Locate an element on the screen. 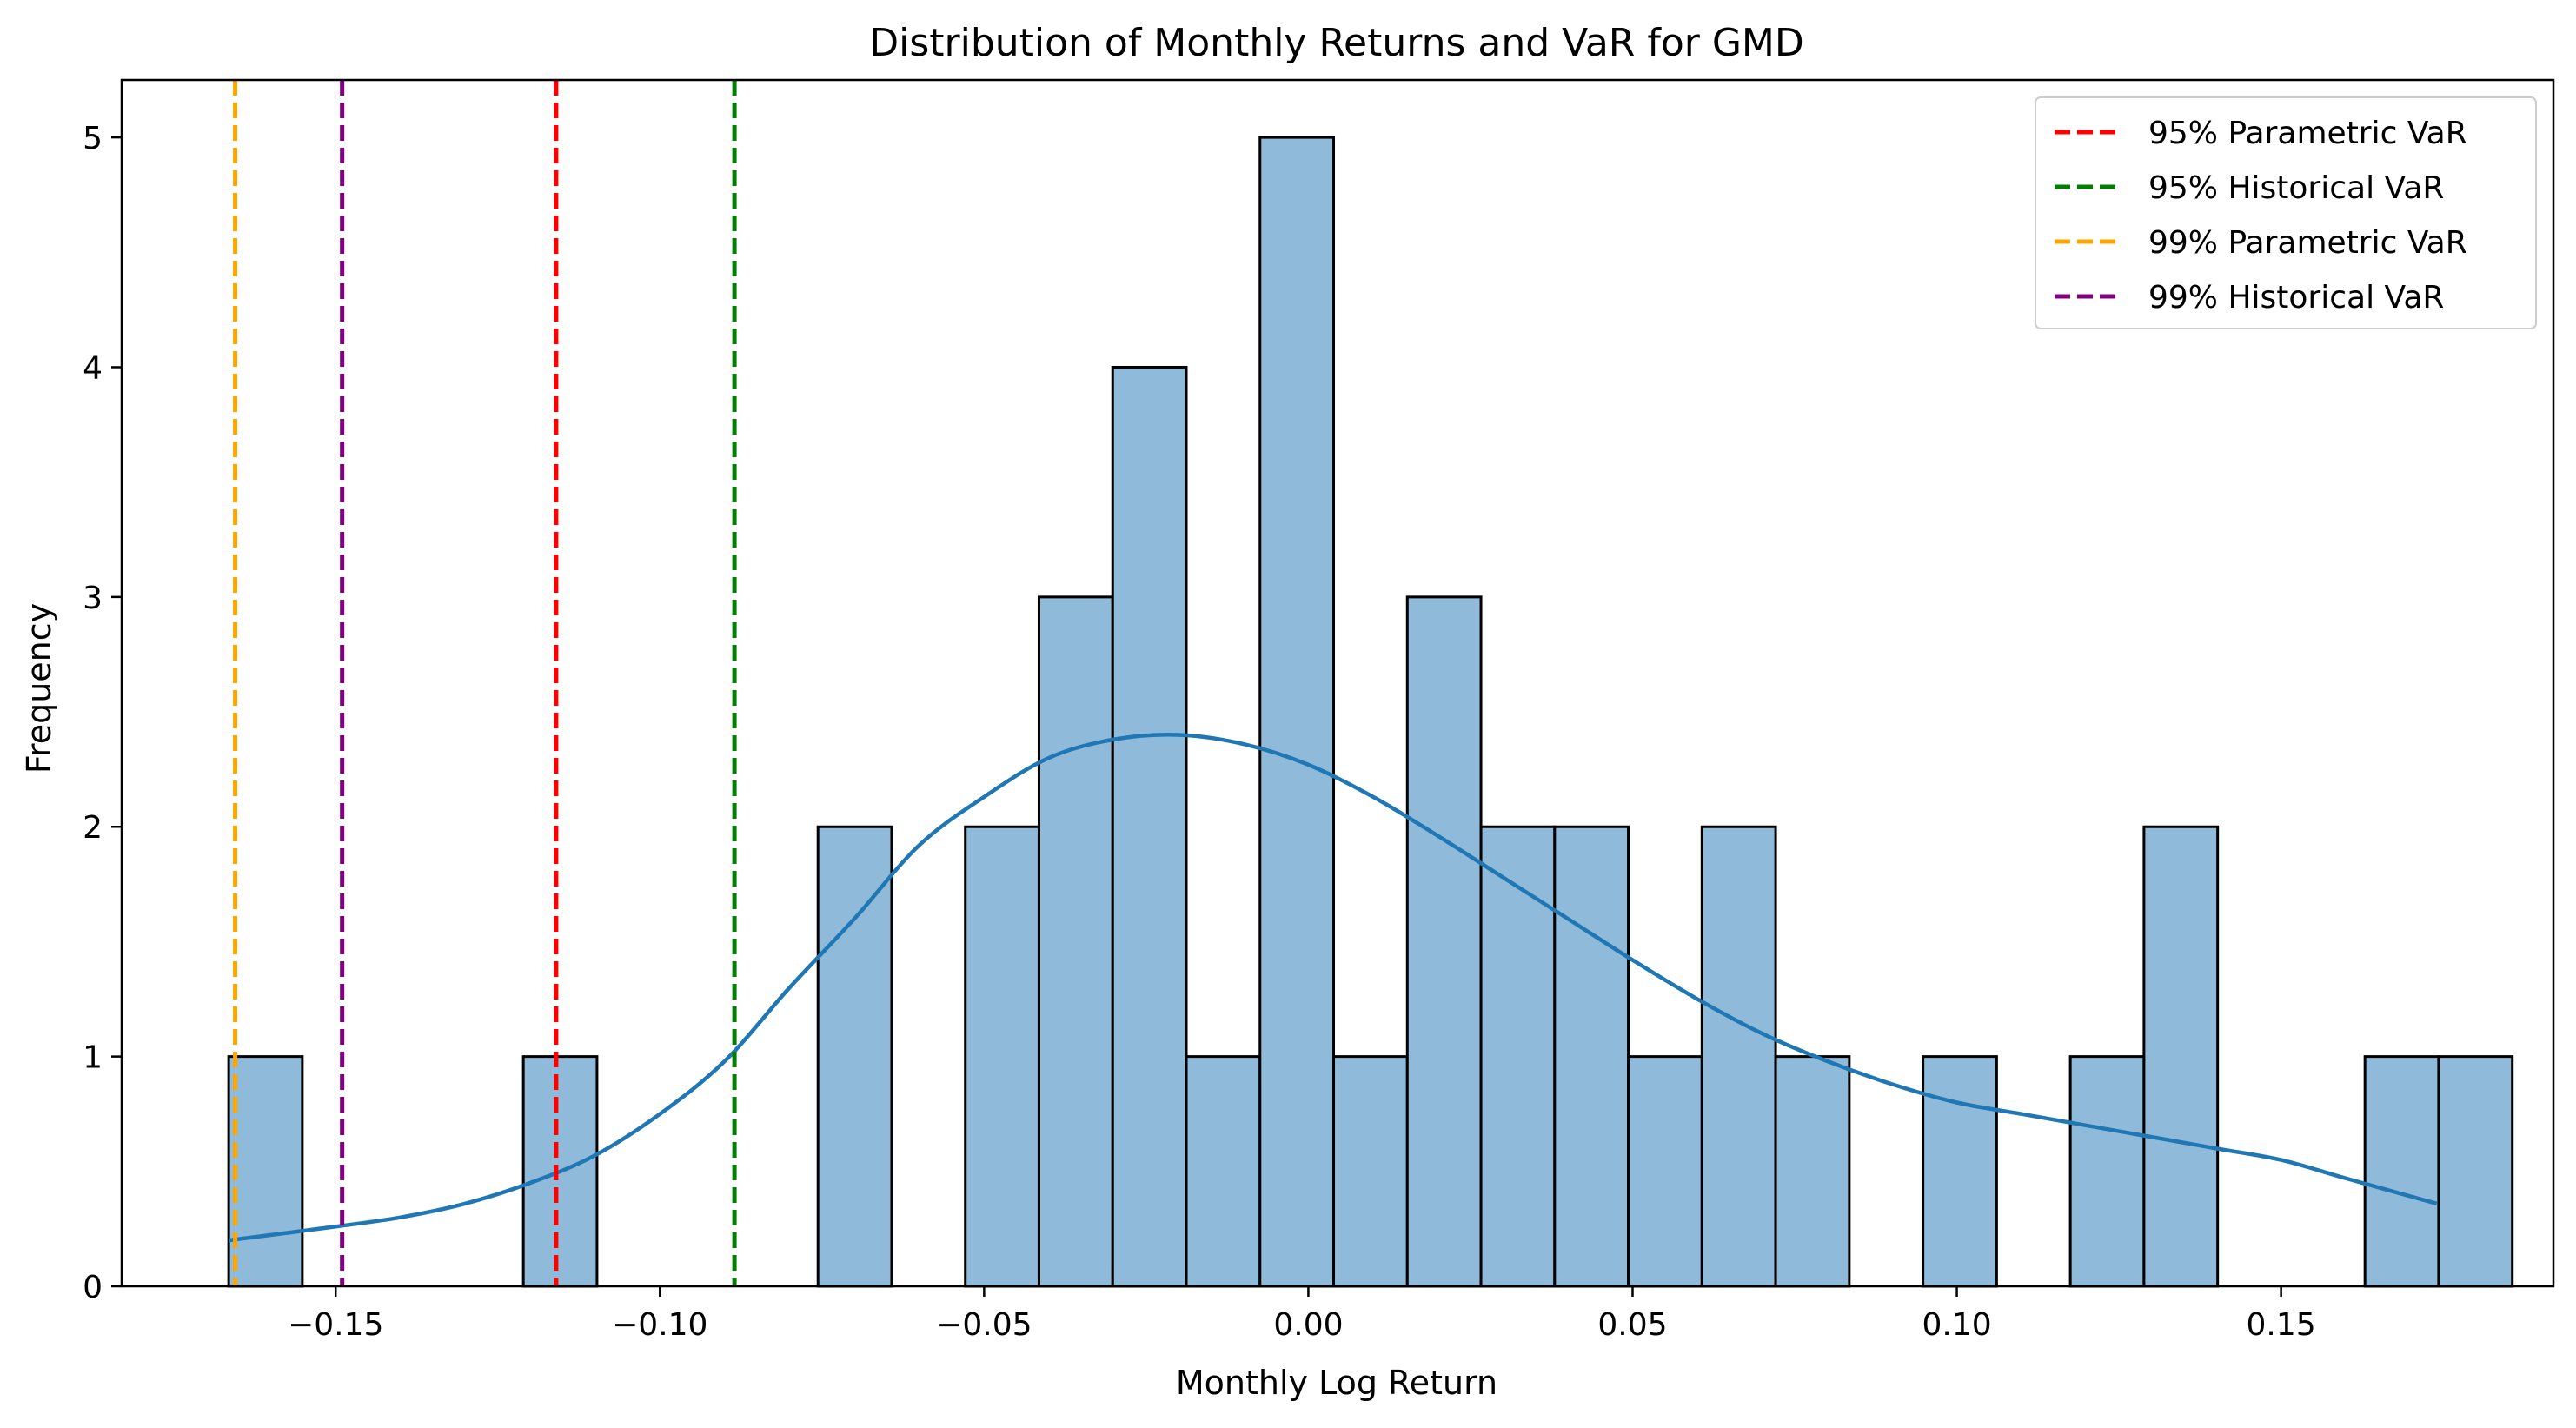 The width and height of the screenshot is (2576, 1428). x-tick-label: 0.10 is located at coordinates (1956, 1325).